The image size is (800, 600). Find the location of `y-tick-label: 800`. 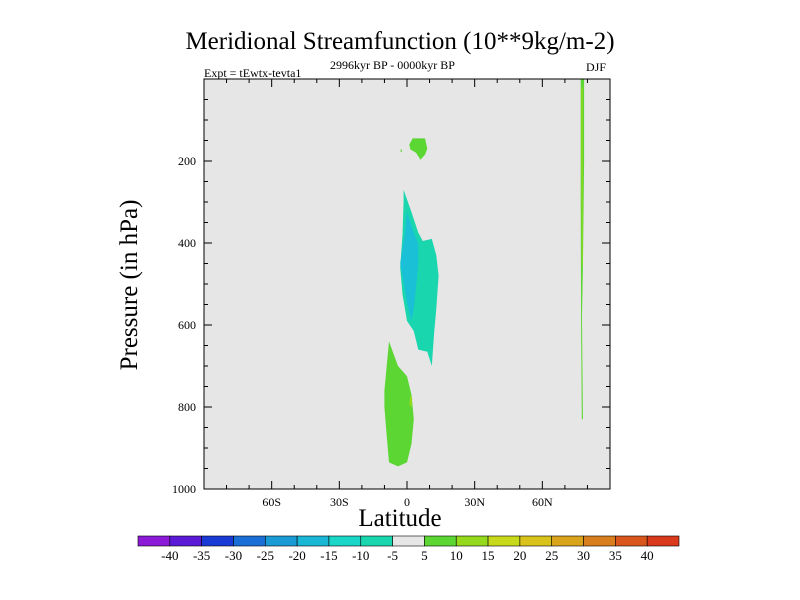

y-tick-label: 800 is located at coordinates (187, 407).